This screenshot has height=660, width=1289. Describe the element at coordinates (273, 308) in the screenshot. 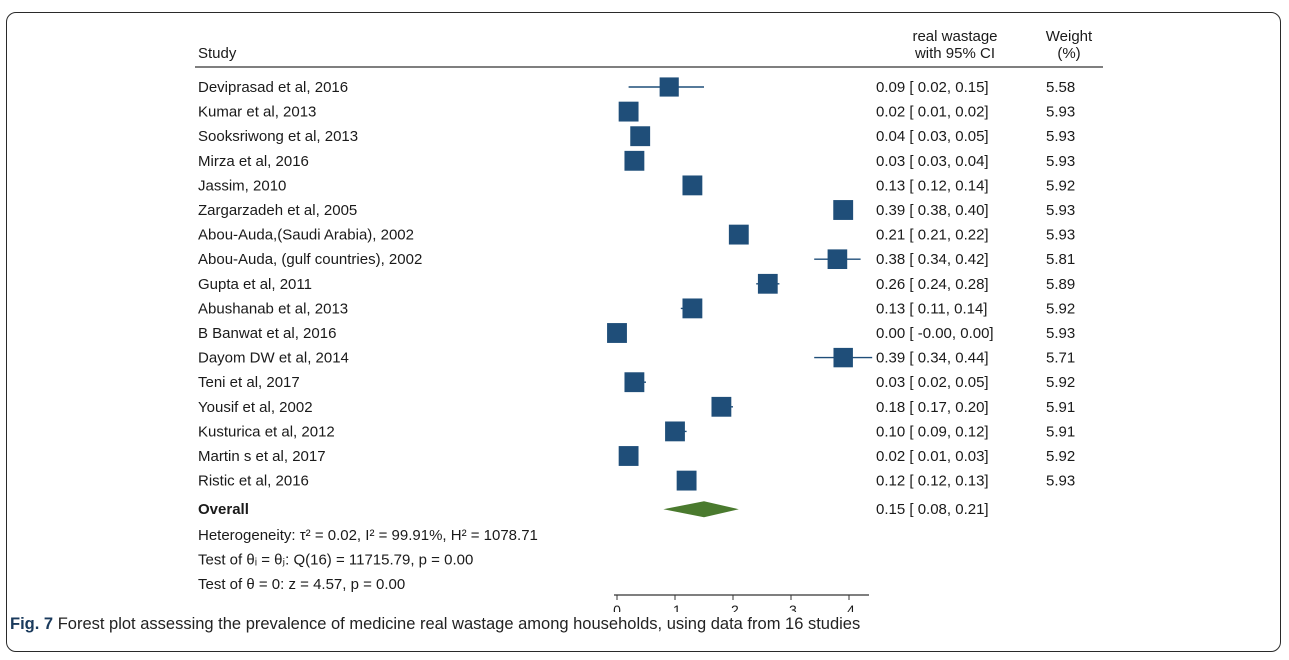

I see `study-name: Abushanab et al, 2013` at that location.